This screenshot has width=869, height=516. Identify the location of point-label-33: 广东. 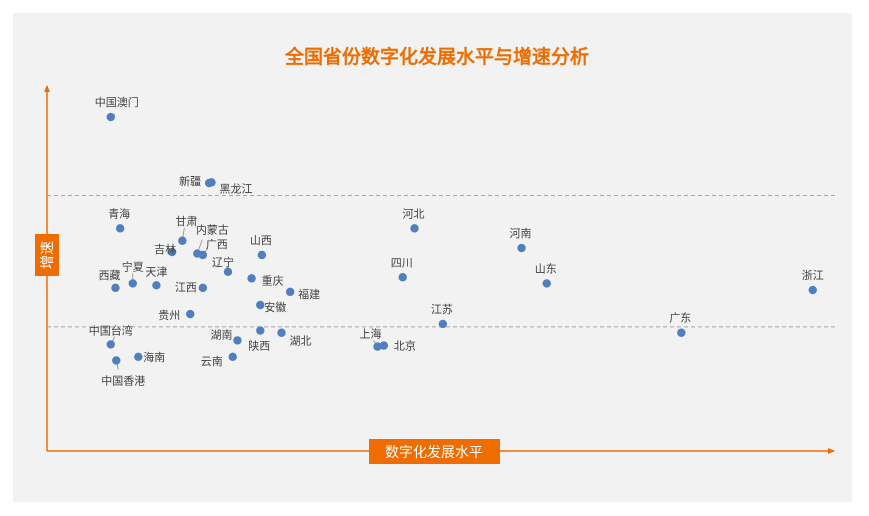
(680, 318).